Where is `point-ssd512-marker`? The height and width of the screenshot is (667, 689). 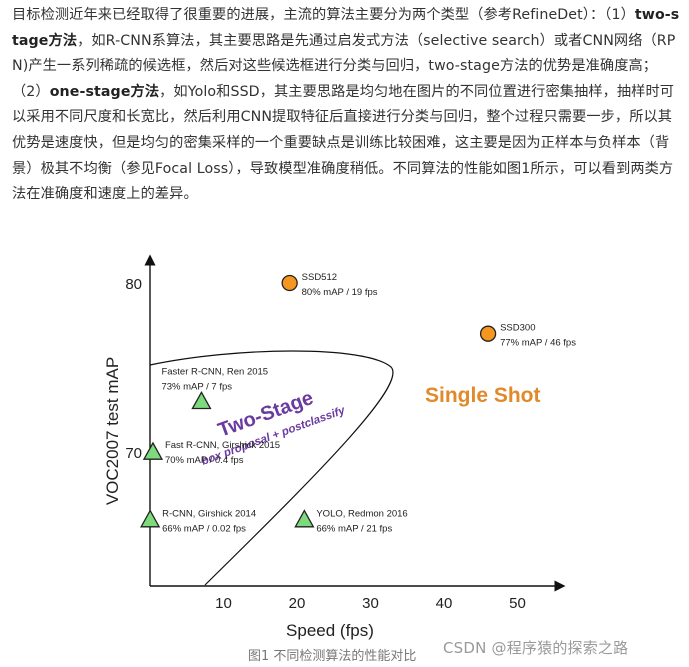 point-ssd512-marker is located at coordinates (289, 283).